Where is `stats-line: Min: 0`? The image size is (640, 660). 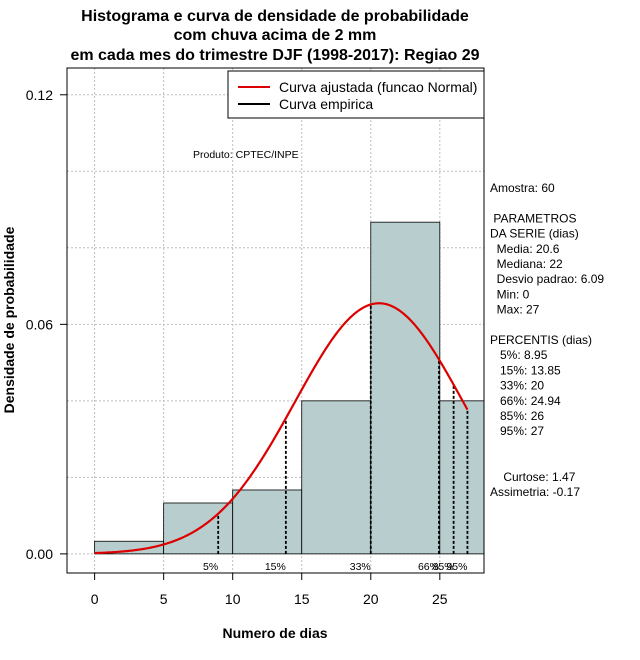 stats-line: Min: 0 is located at coordinates (510, 294).